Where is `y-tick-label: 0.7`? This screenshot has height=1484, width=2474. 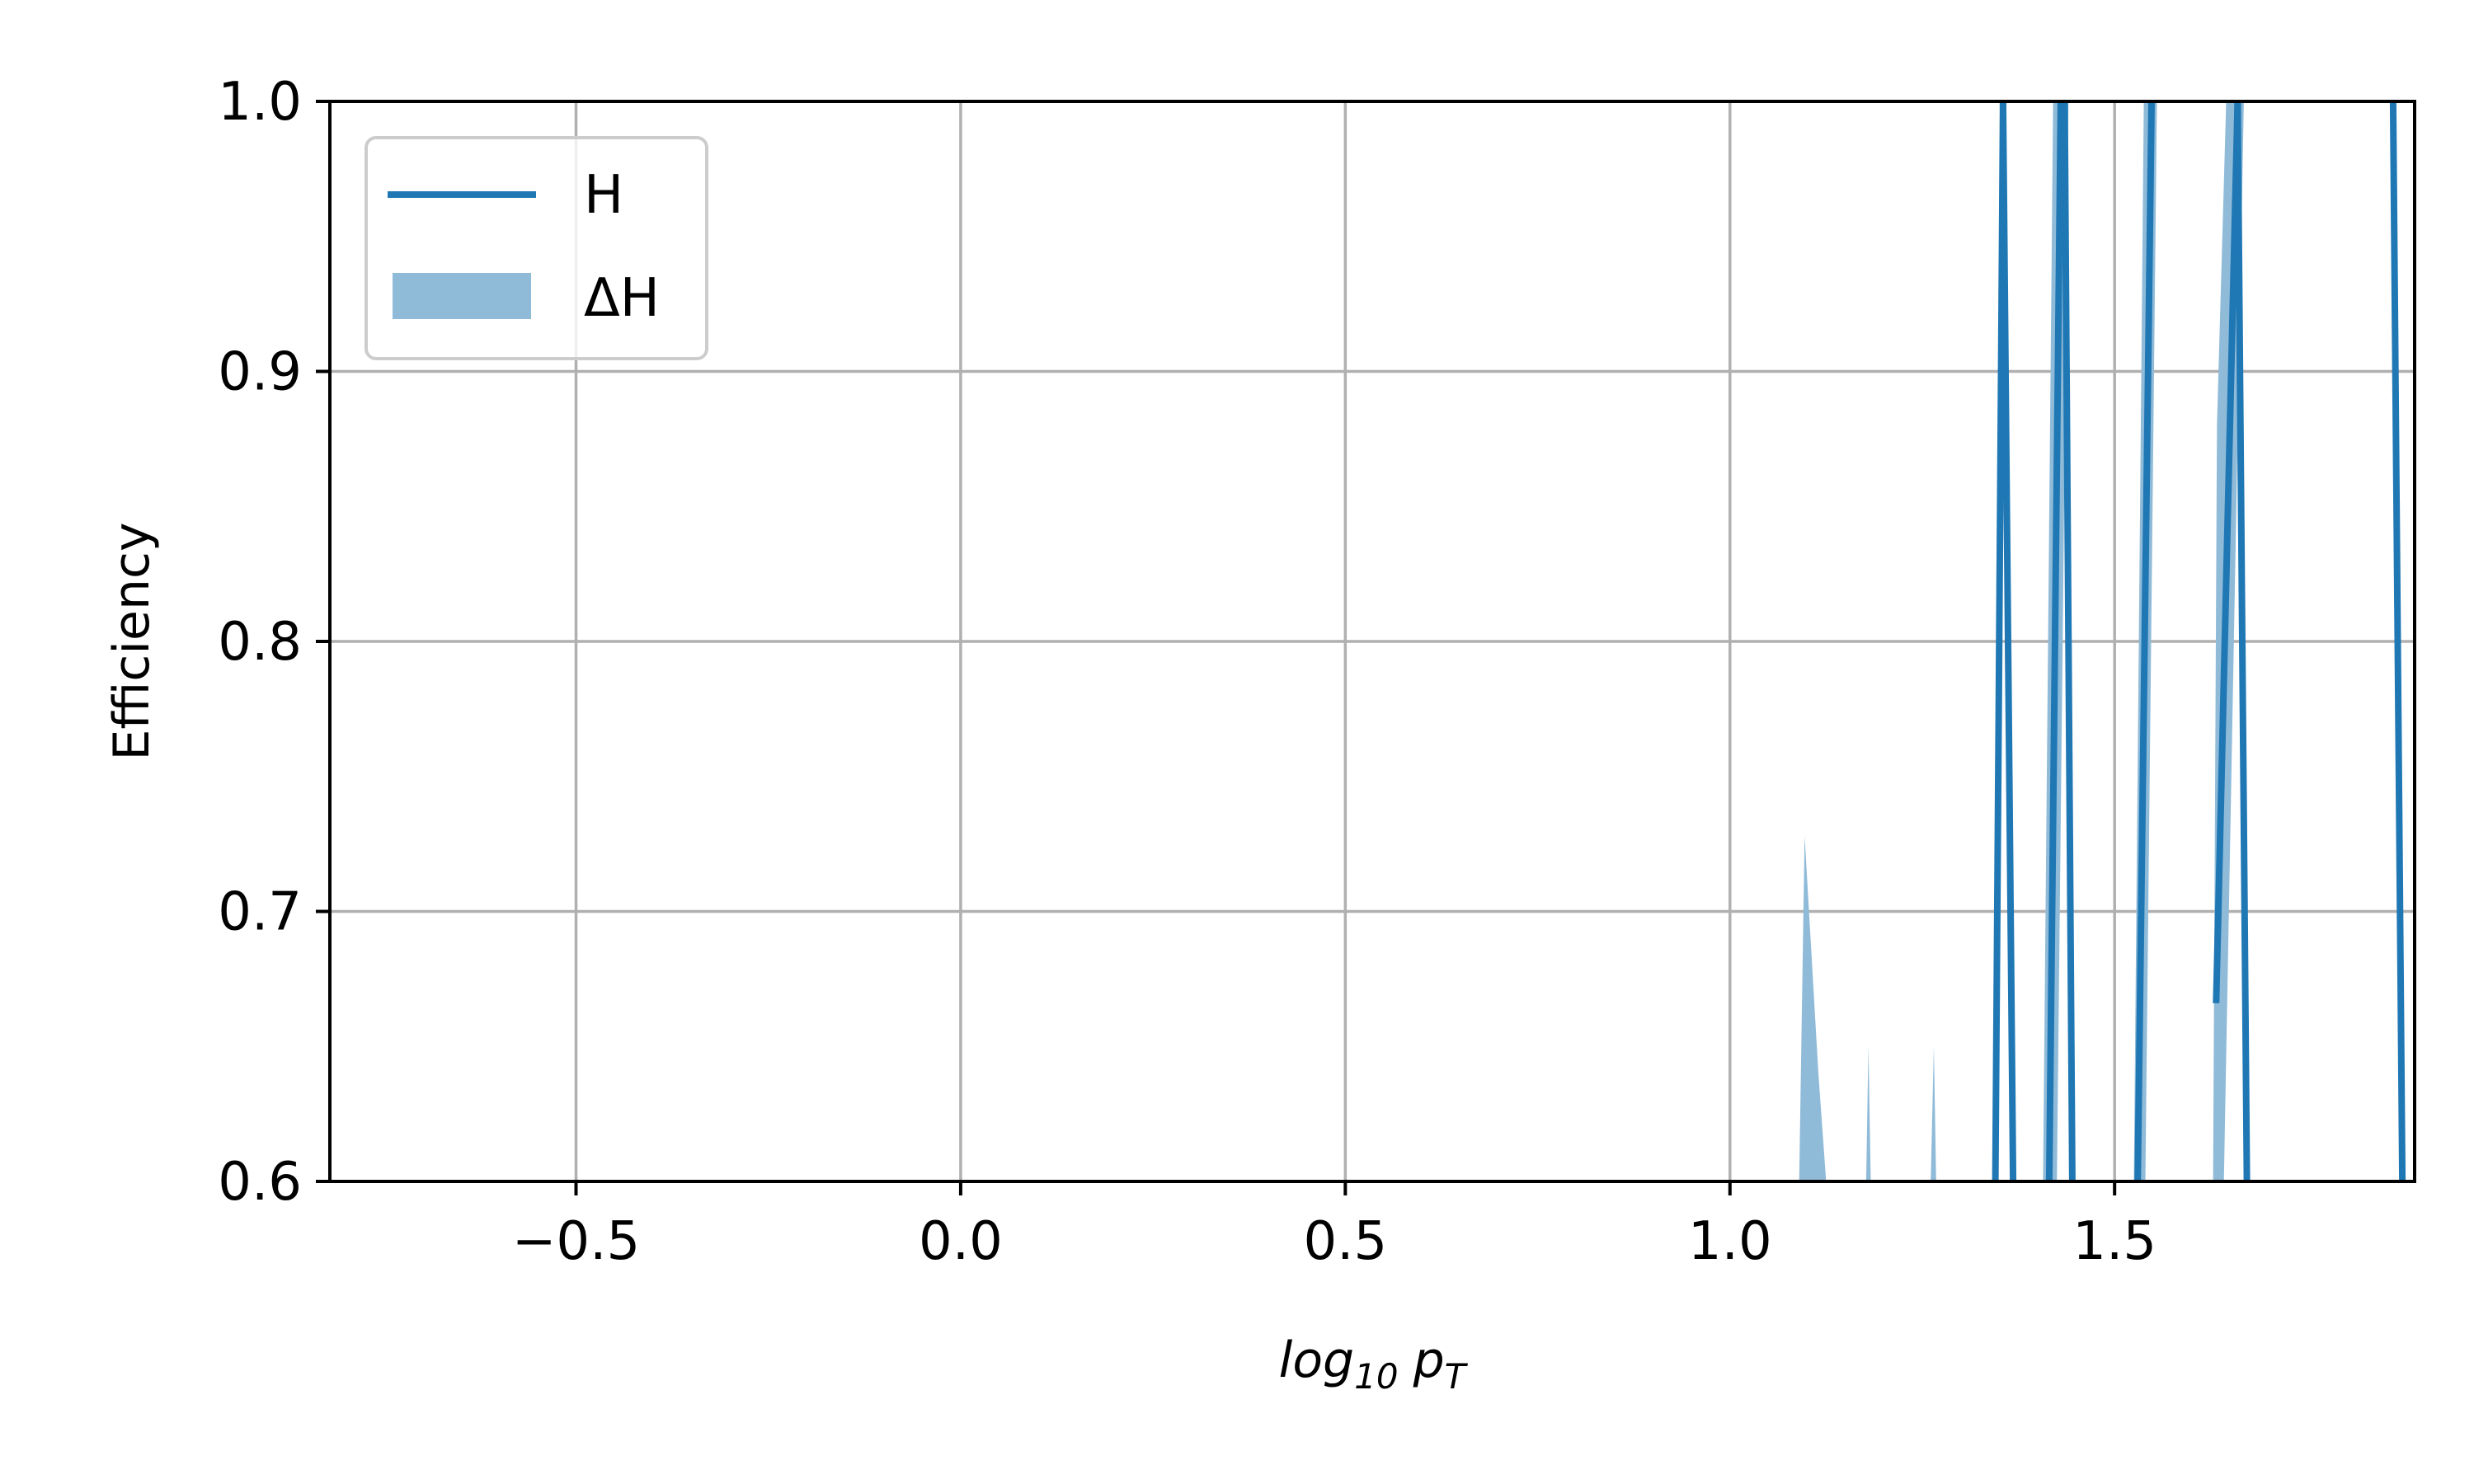 y-tick-label: 0.7 is located at coordinates (260, 912).